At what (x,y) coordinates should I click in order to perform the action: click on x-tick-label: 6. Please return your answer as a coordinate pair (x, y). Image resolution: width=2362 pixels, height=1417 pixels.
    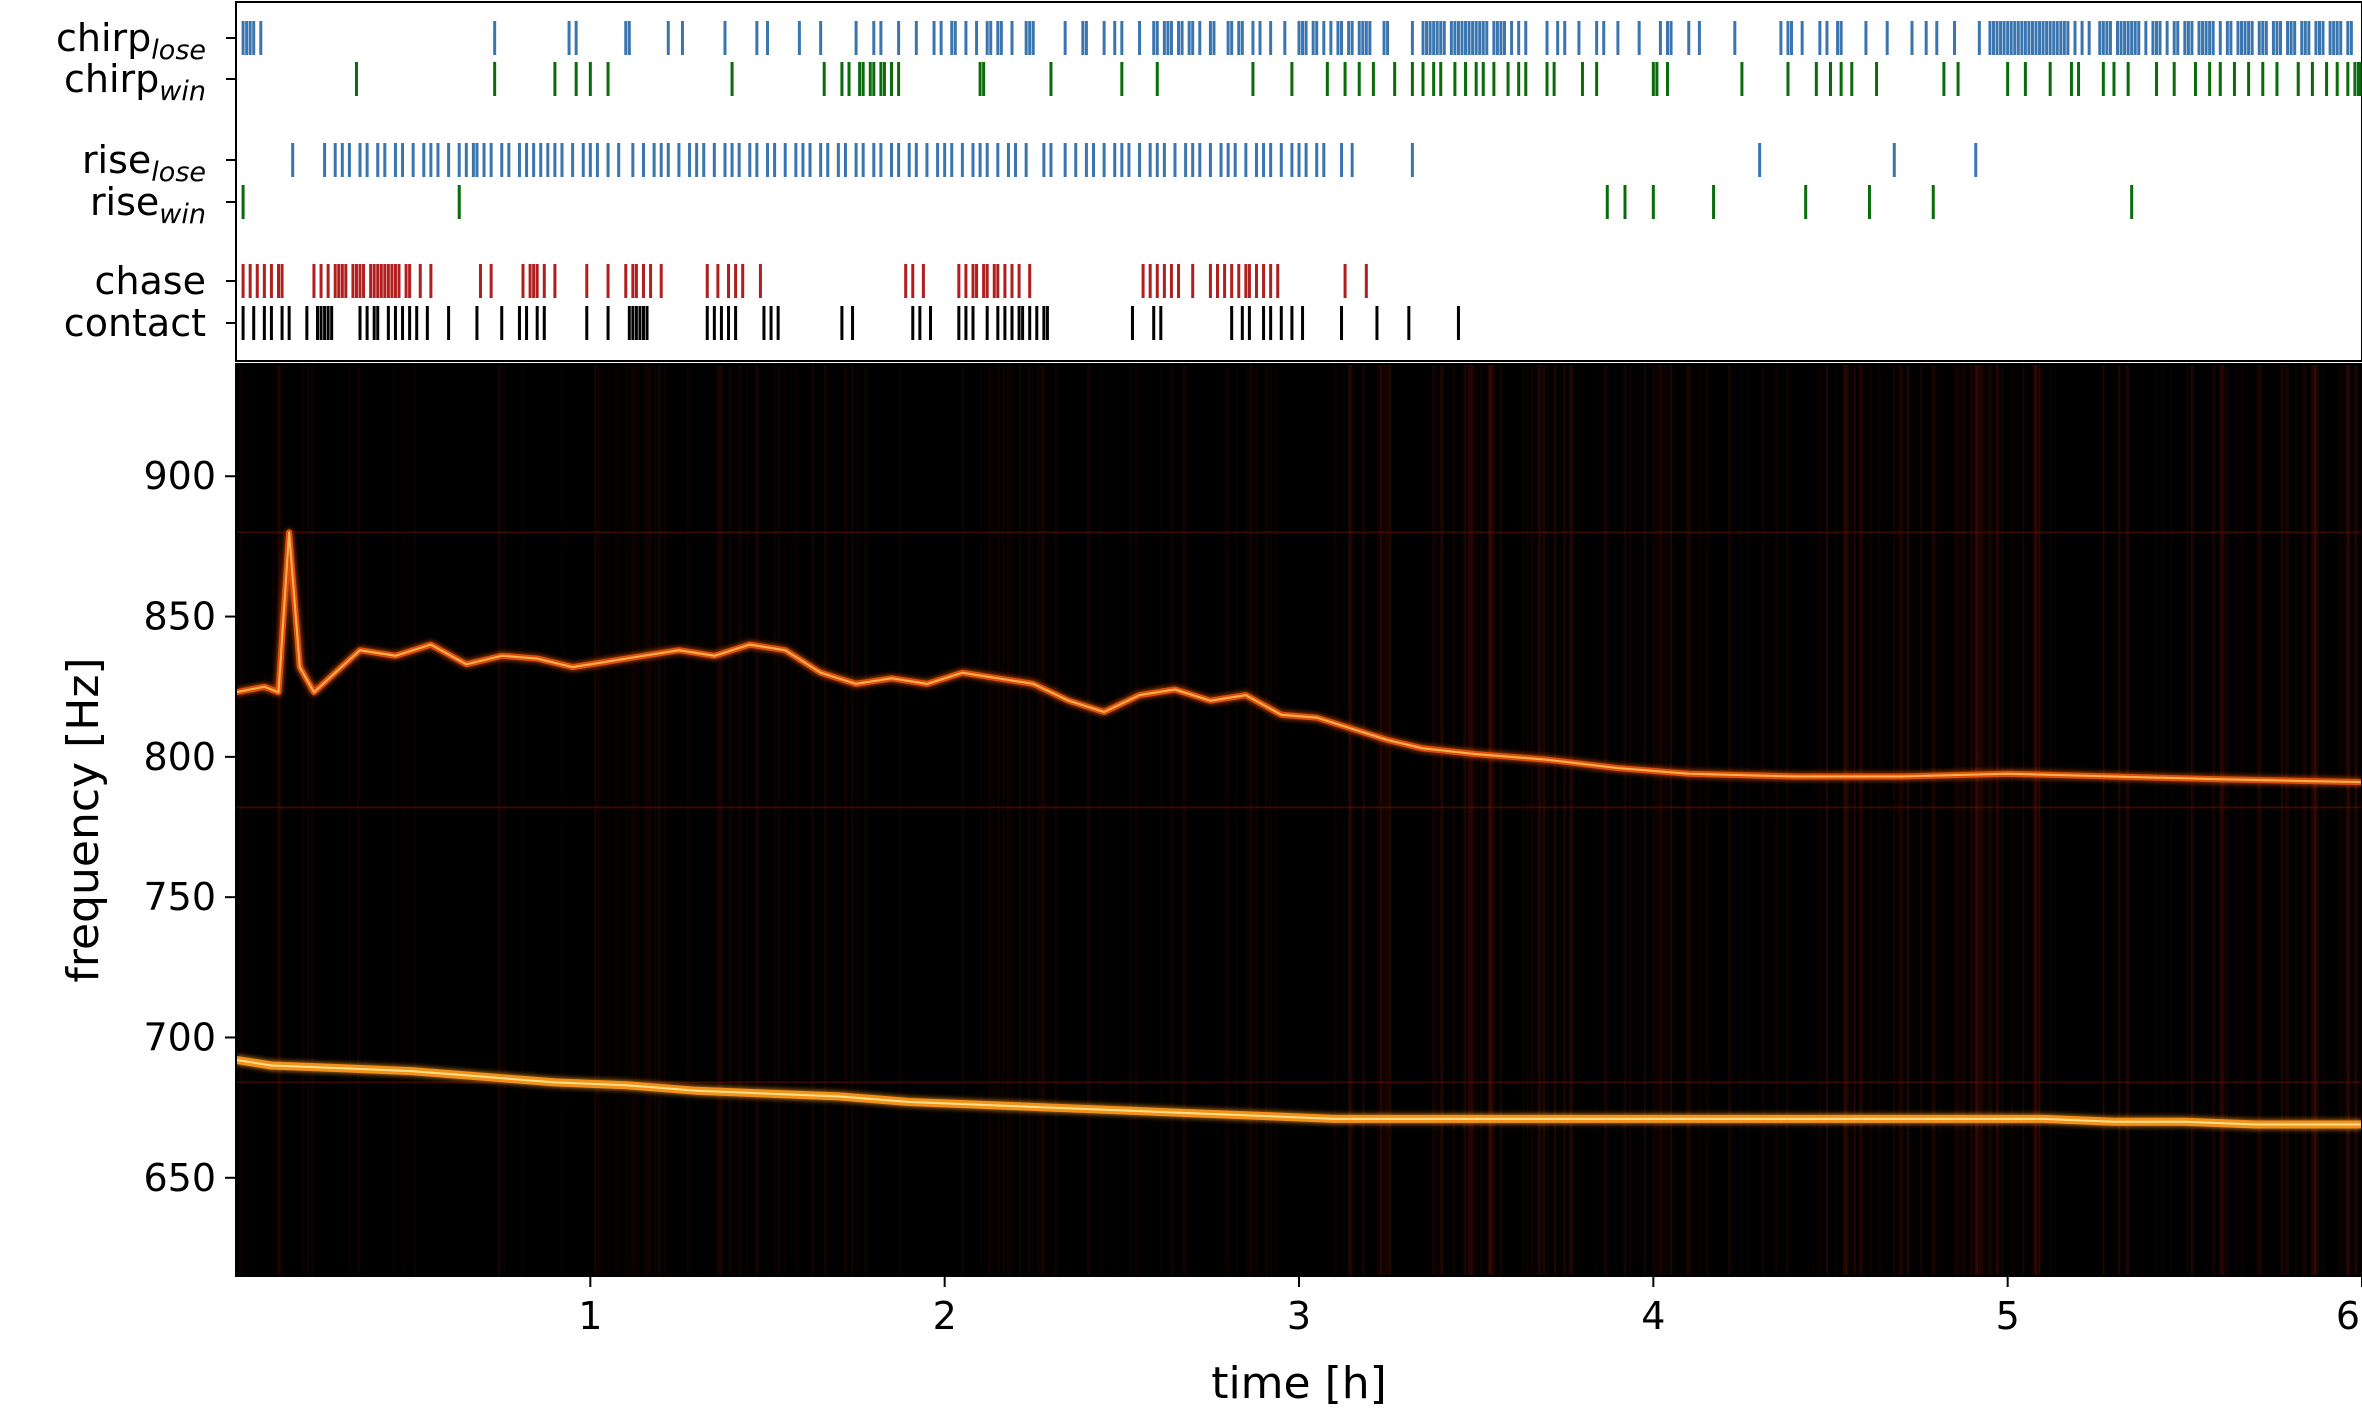
    Looking at the image, I should click on (2348, 1316).